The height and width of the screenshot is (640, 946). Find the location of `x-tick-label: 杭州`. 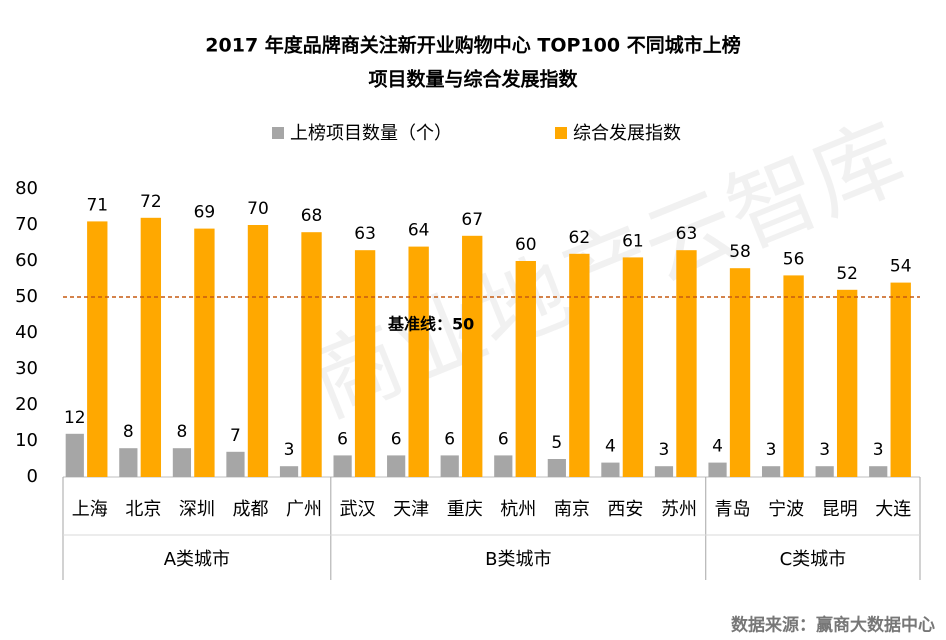

x-tick-label: 杭州 is located at coordinates (518, 509).